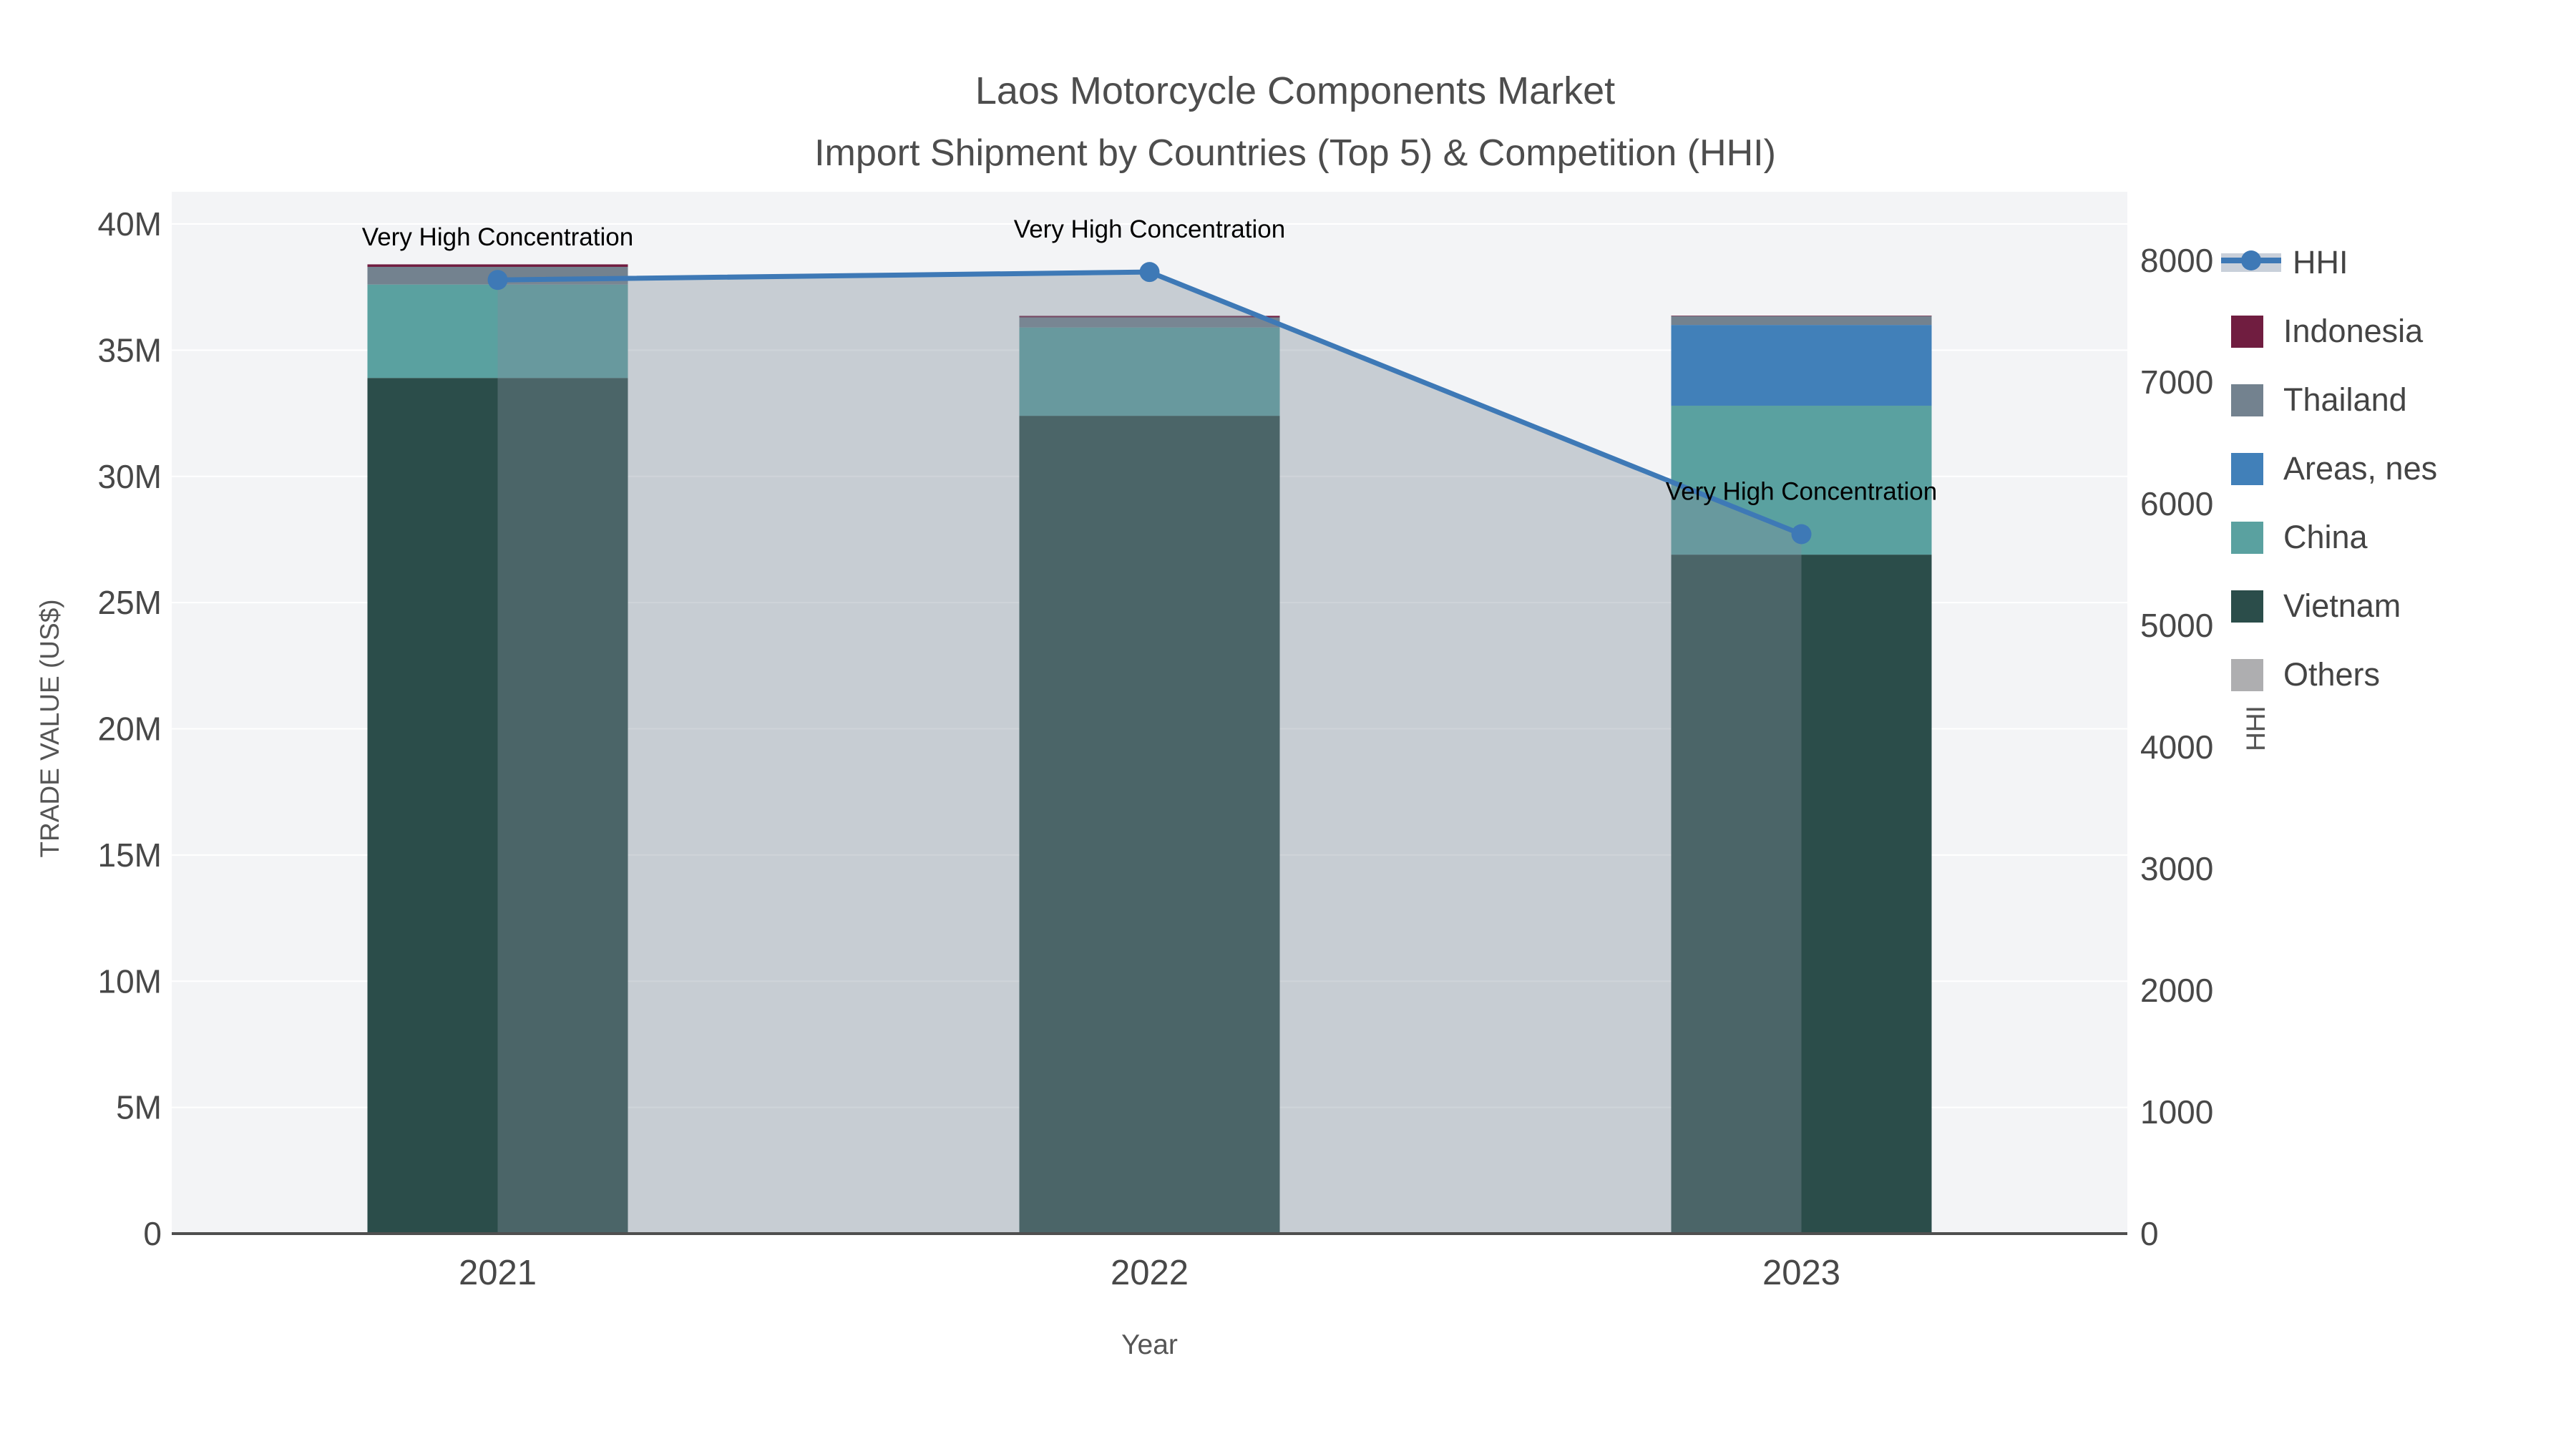 The image size is (2576, 1449). Describe the element at coordinates (497, 280) in the screenshot. I see `hhi-marker-2021` at that location.